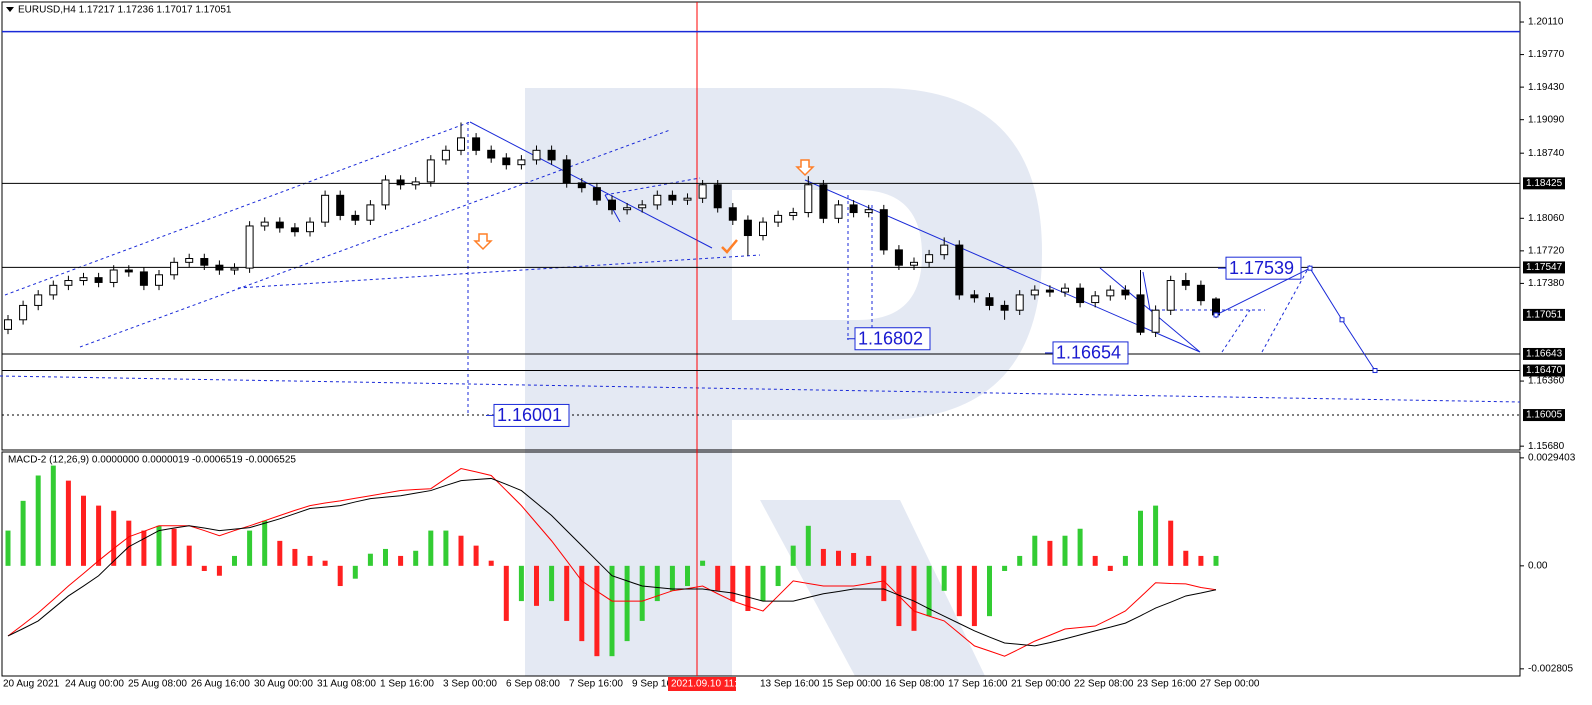 Image resolution: width=1592 pixels, height=705 pixels. I want to click on x-tick-label: 27 Sep 00:00, so click(1230, 684).